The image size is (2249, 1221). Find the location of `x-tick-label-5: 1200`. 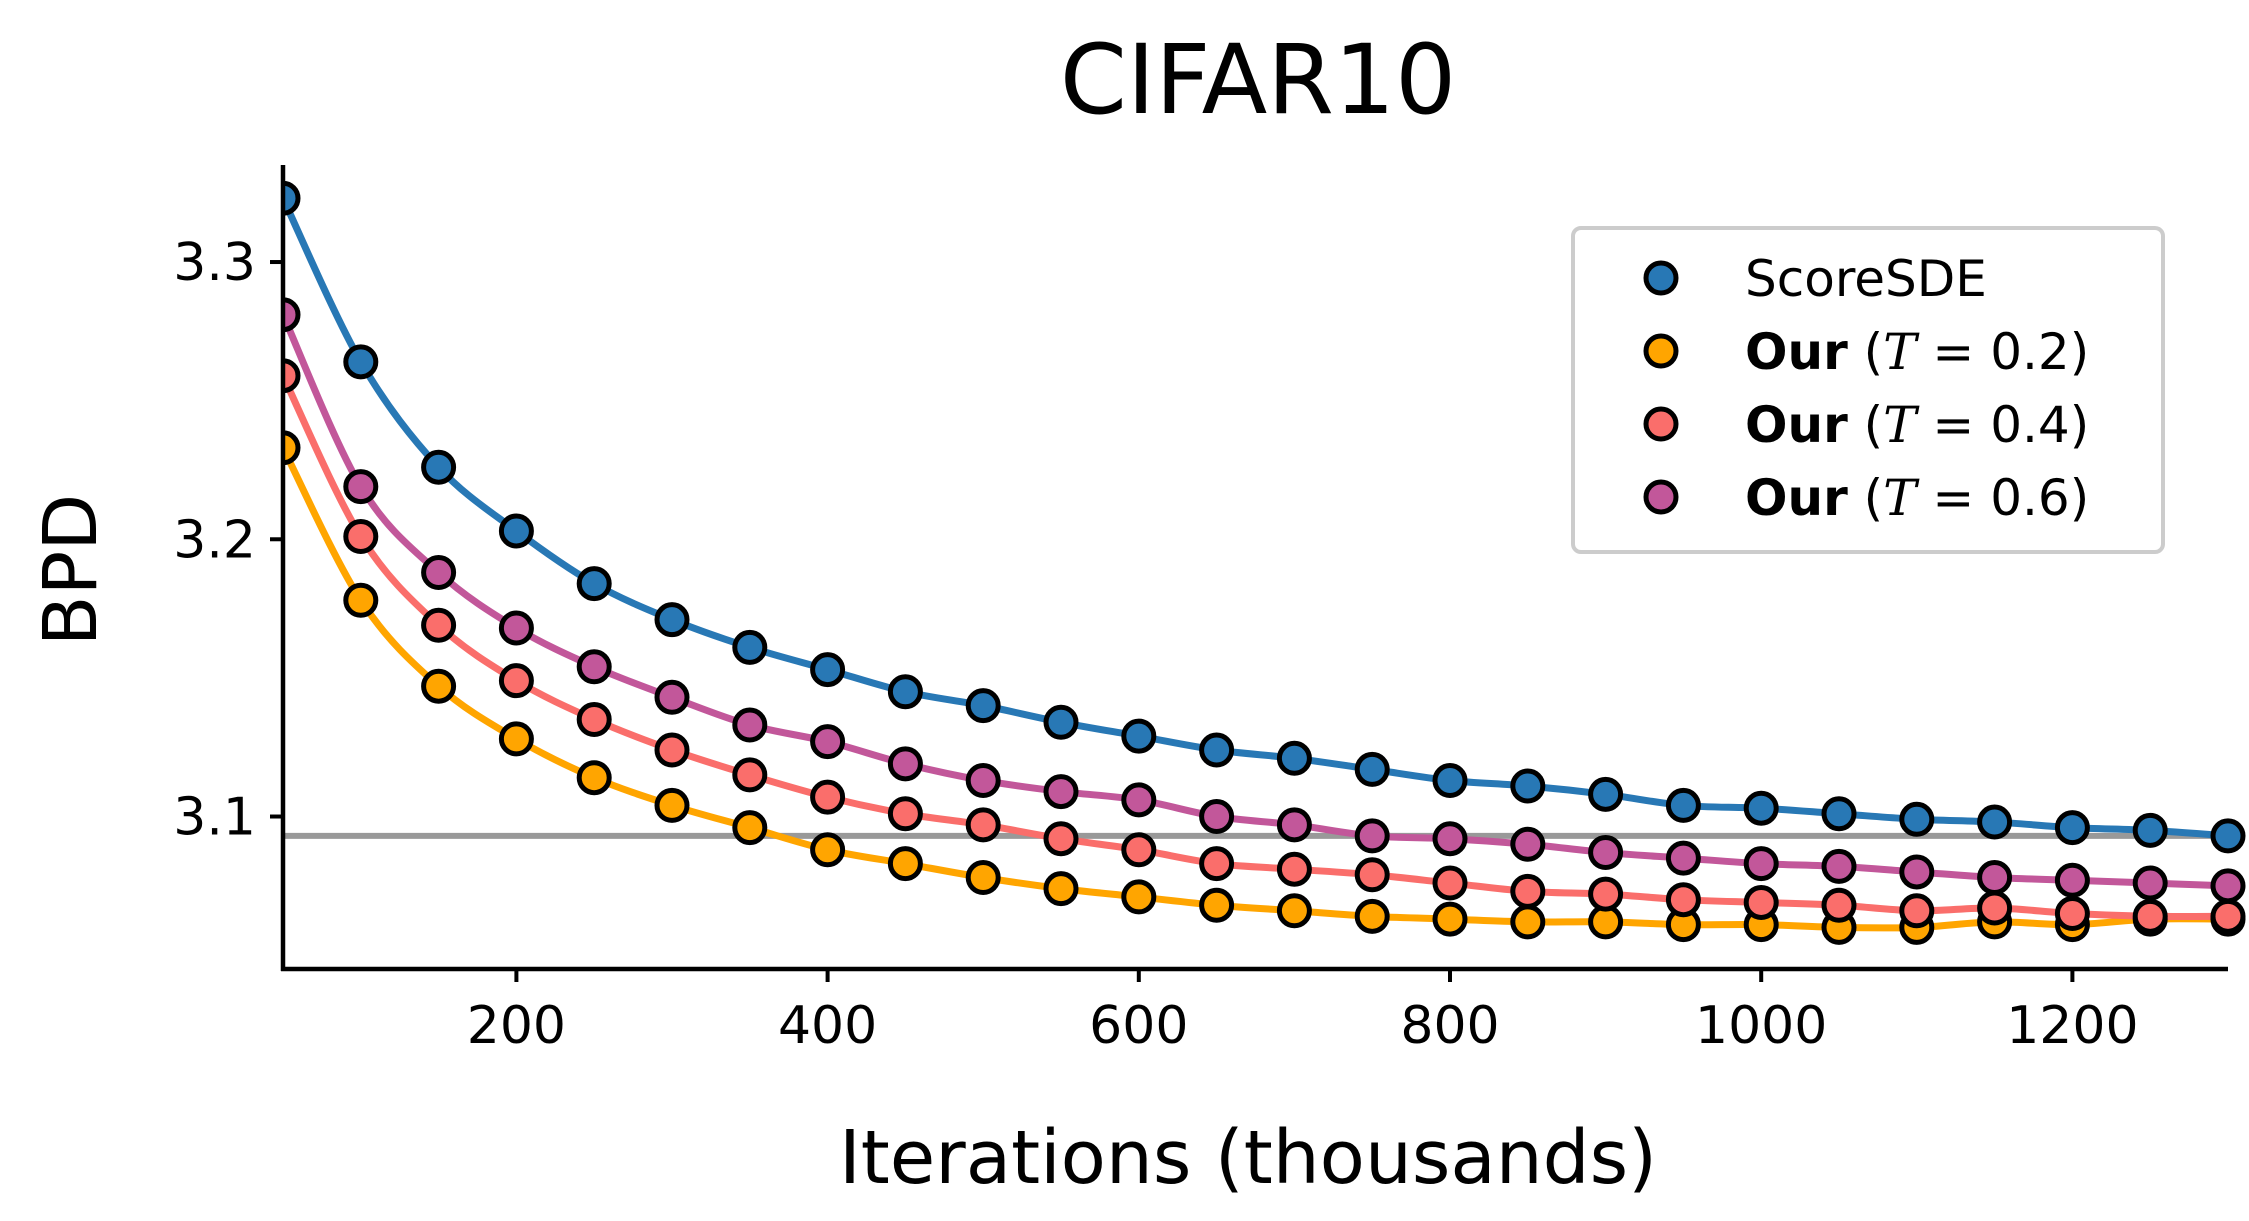

x-tick-label-5: 1200 is located at coordinates (2072, 1026).